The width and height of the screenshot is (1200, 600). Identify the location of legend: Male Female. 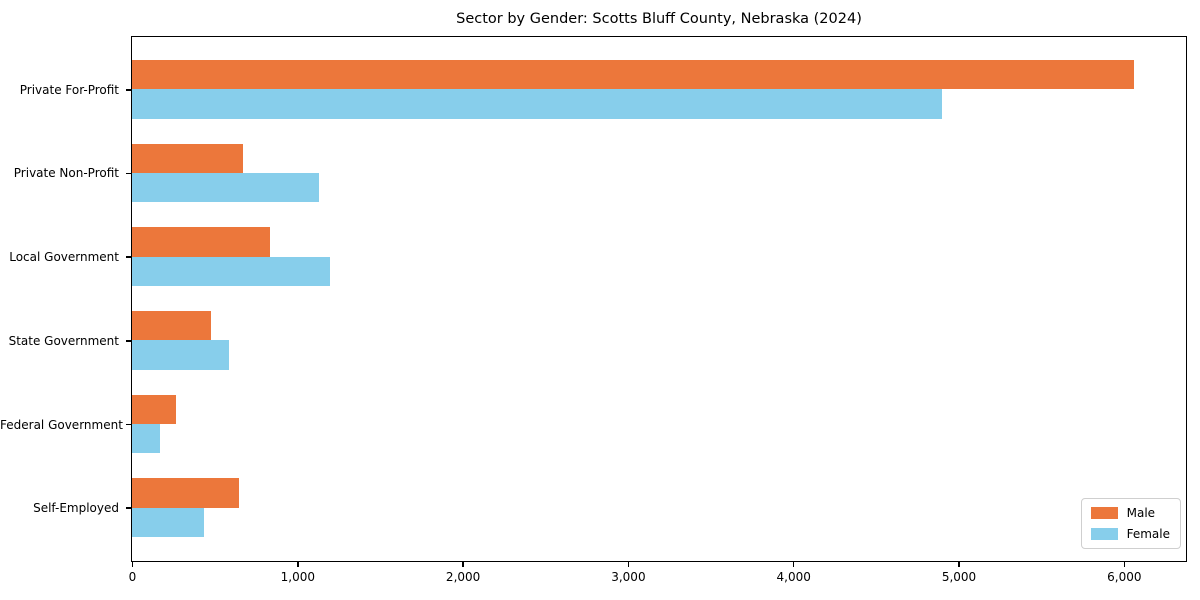
(1130, 523).